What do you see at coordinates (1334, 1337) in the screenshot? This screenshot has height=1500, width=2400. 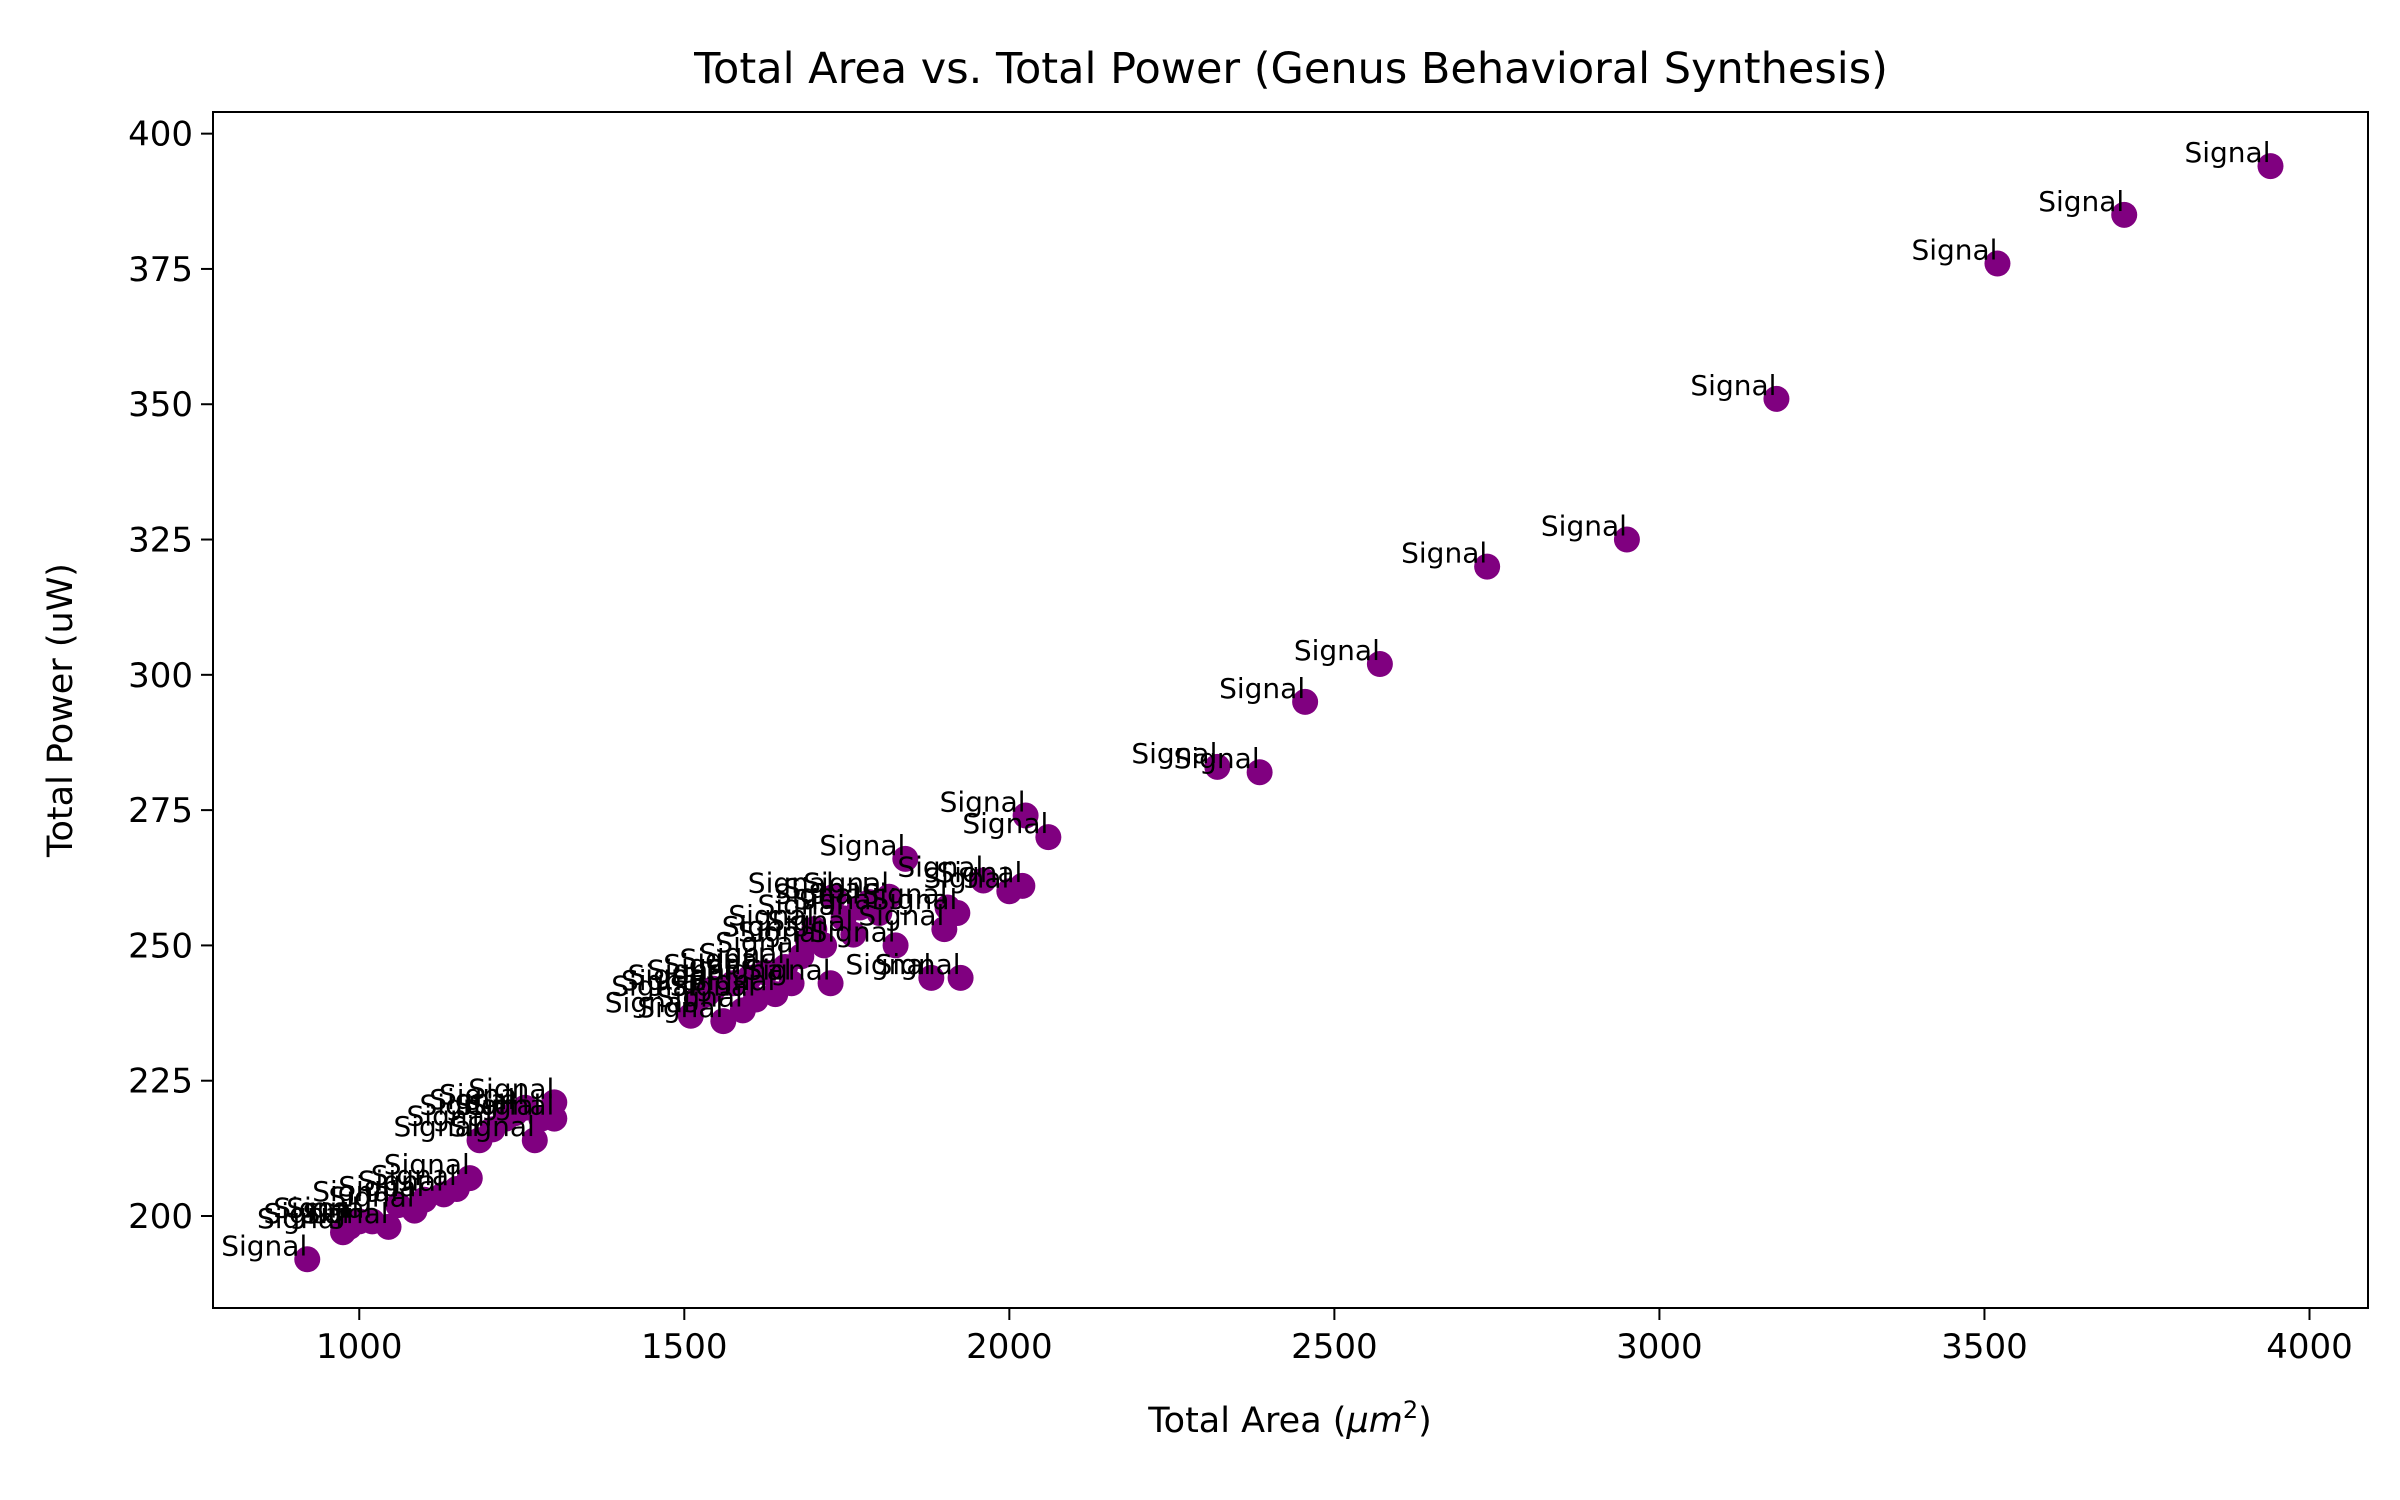 I see `x-axis: 1000 1500 2000 2500 3000 3500 4000` at bounding box center [1334, 1337].